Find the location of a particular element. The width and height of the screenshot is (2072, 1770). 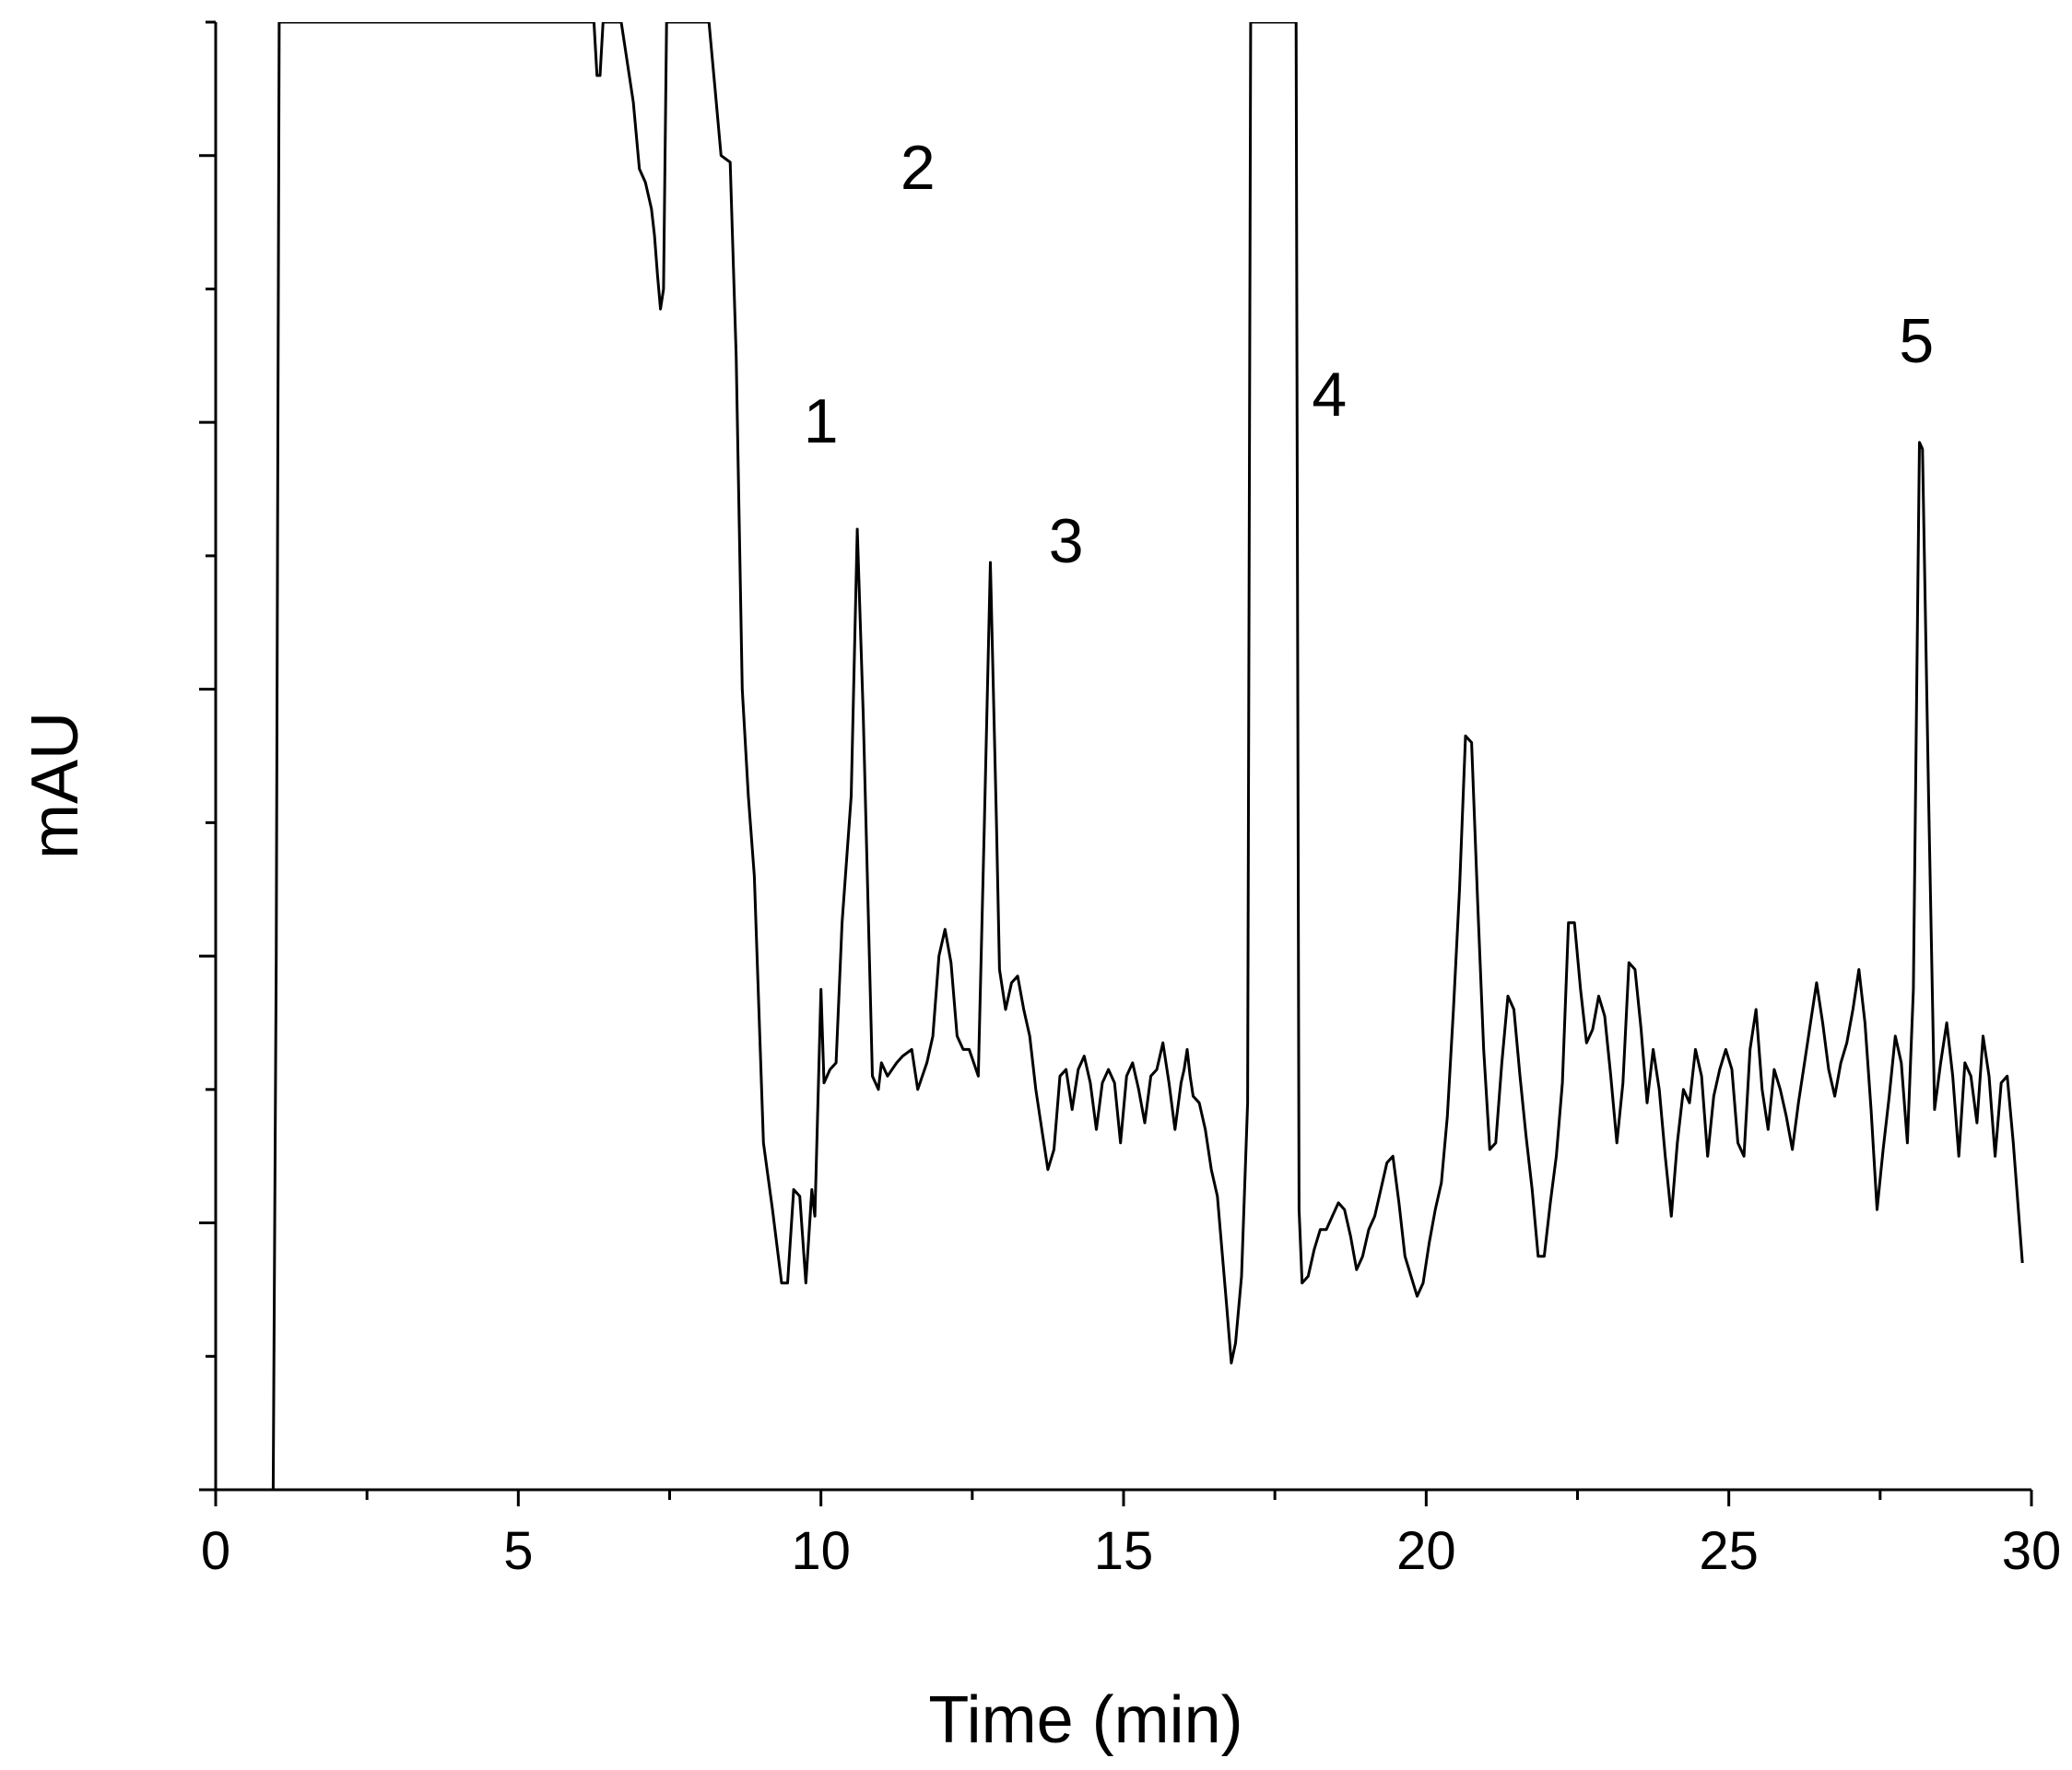

peak-label-1: 1 is located at coordinates (821, 421).